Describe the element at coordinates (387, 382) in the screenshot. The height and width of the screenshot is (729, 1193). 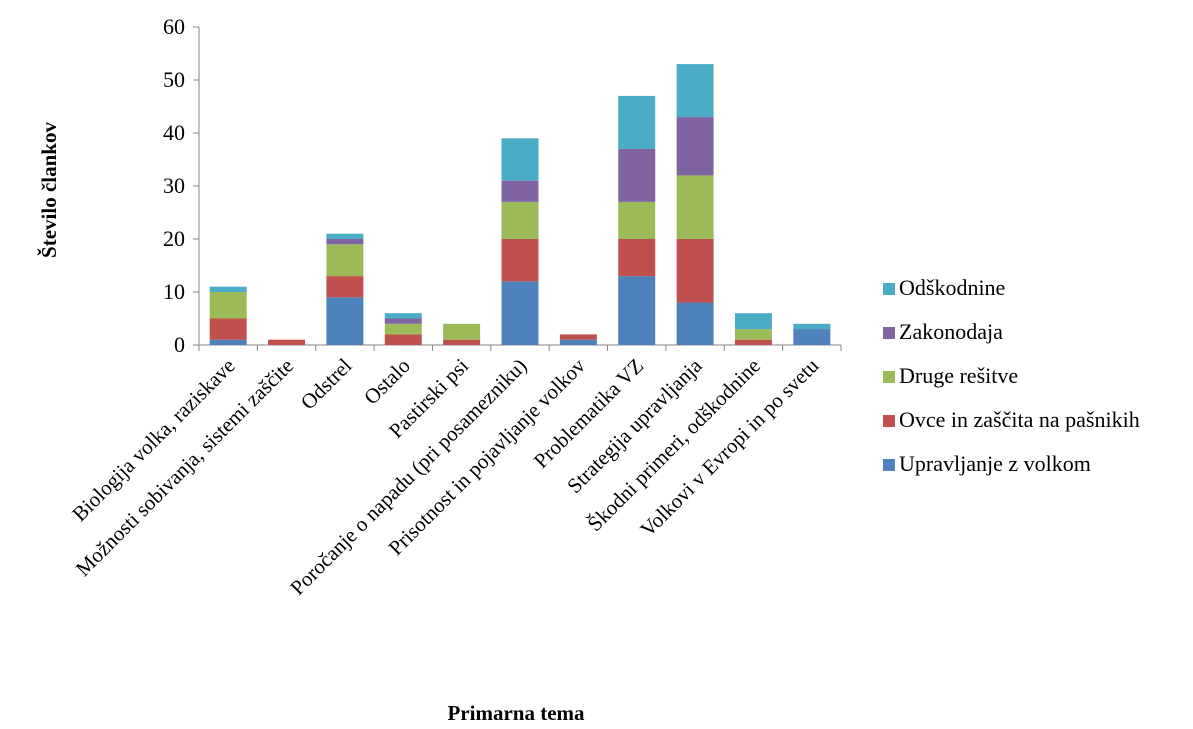
I see `x-tick-label: Ostalo` at that location.